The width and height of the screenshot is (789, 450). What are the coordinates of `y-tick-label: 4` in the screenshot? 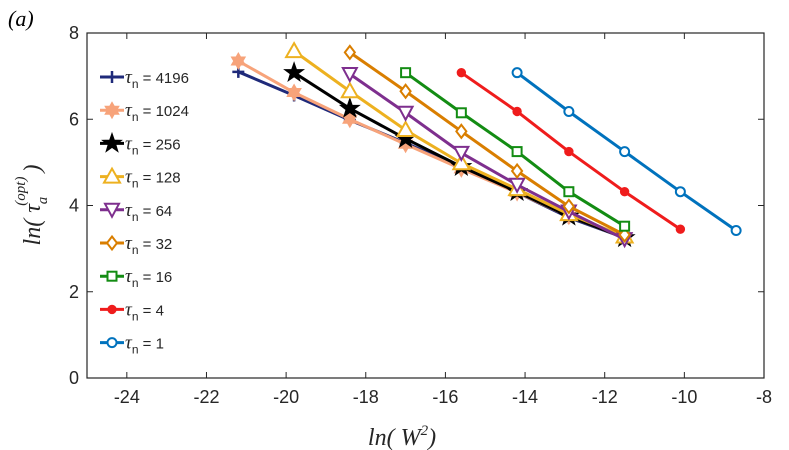 It's located at (74, 206).